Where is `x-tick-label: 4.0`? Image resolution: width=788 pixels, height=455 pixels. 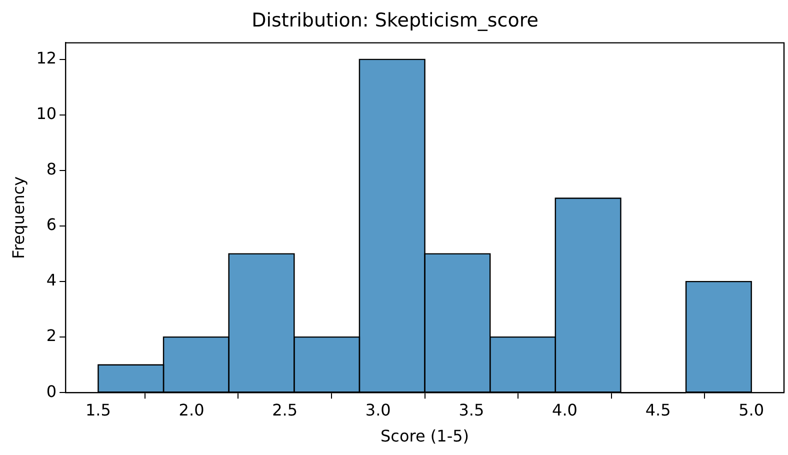
x-tick-label: 4.0 is located at coordinates (565, 410).